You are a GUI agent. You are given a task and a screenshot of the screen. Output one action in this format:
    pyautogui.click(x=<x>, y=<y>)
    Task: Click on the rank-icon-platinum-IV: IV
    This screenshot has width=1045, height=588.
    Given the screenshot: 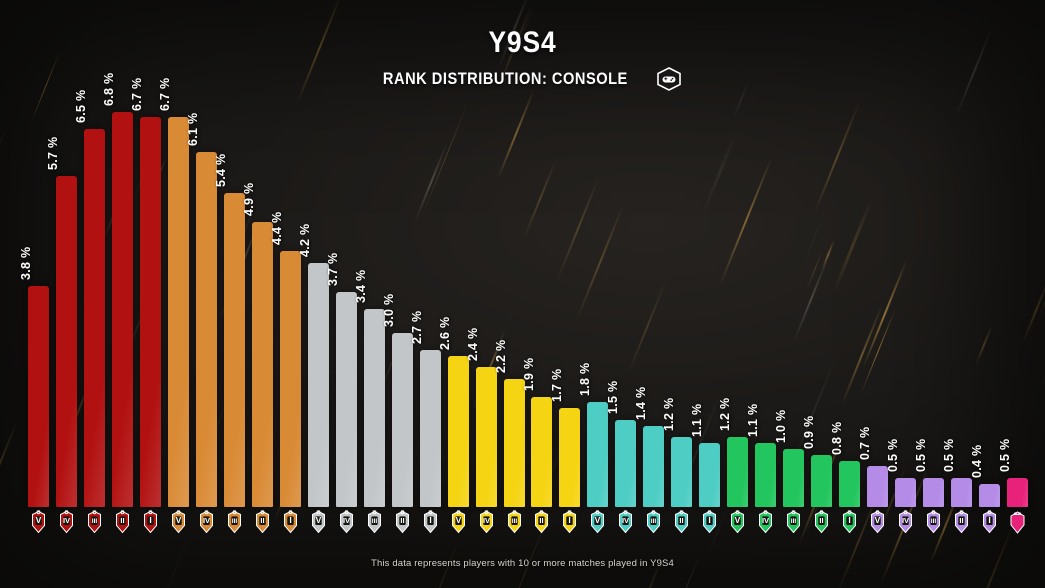 What is the action you would take?
    pyautogui.click(x=625, y=523)
    